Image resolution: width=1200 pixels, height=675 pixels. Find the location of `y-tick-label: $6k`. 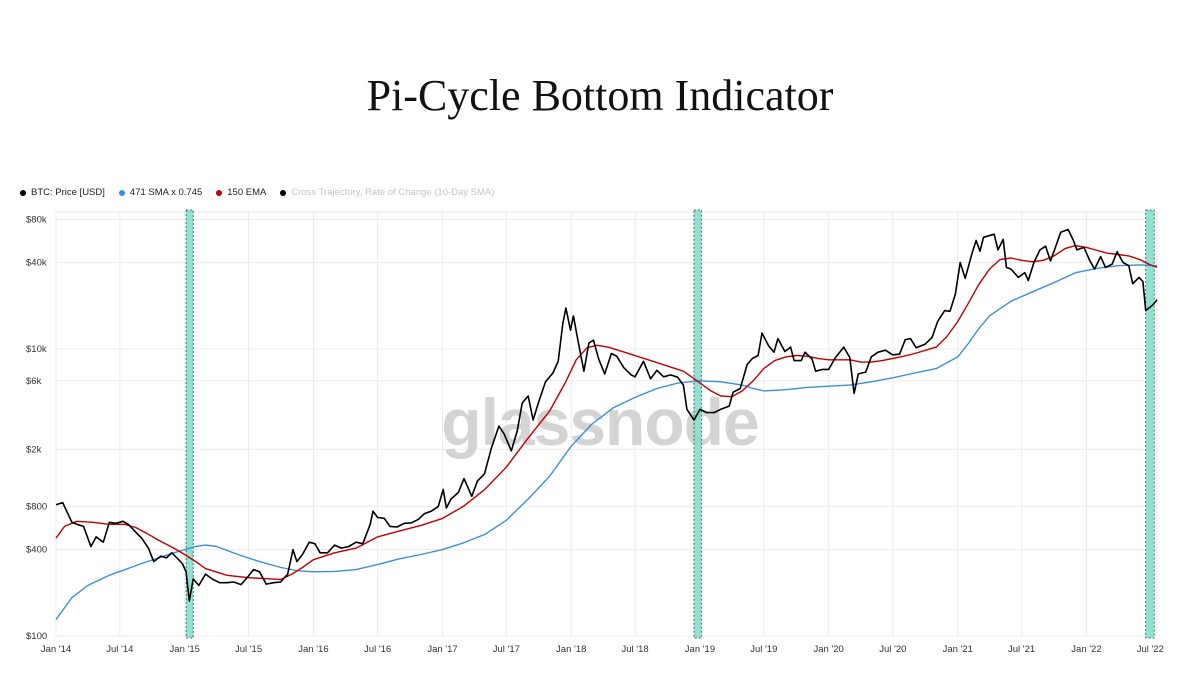

y-tick-label: $6k is located at coordinates (34, 381).